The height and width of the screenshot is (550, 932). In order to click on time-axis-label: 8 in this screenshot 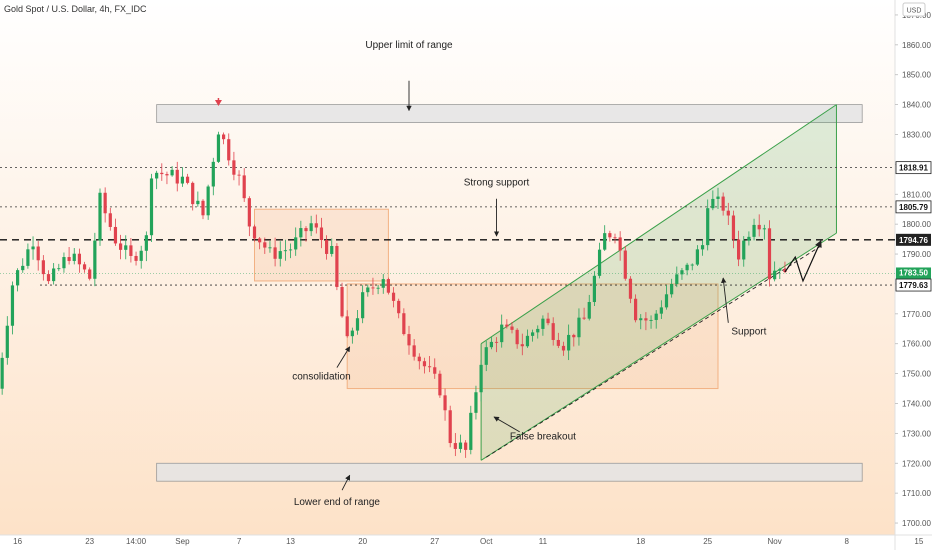, I will do `click(847, 541)`.